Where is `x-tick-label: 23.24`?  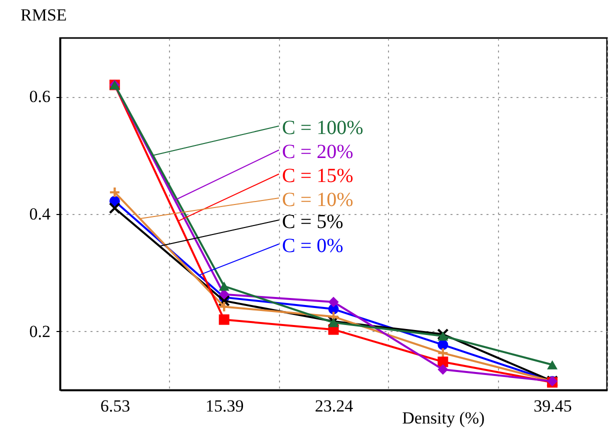
x-tick-label: 23.24 is located at coordinates (334, 406).